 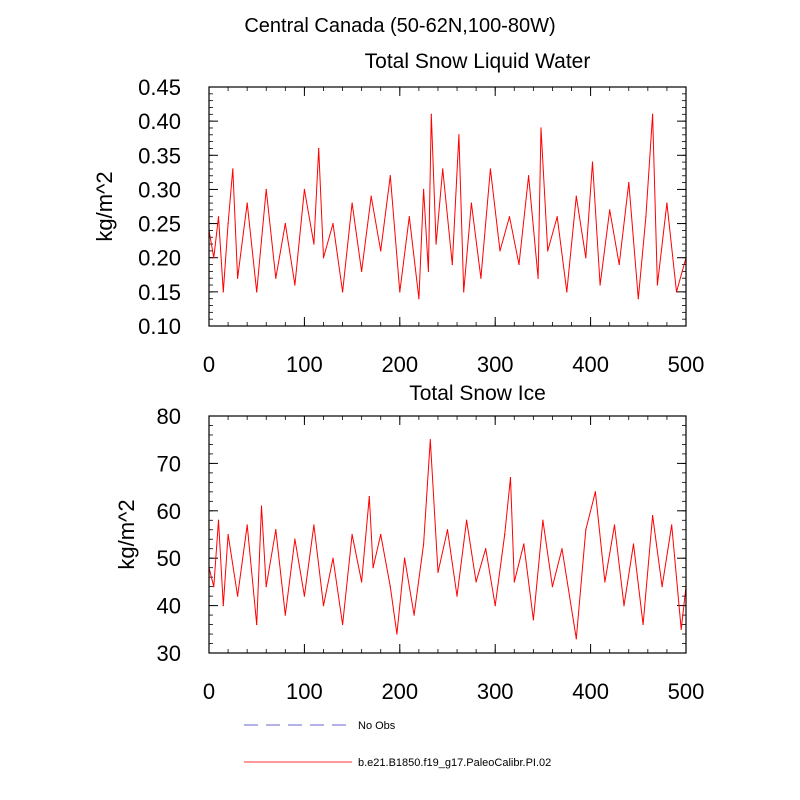 What do you see at coordinates (169, 463) in the screenshot?
I see `y-tick-label: 70` at bounding box center [169, 463].